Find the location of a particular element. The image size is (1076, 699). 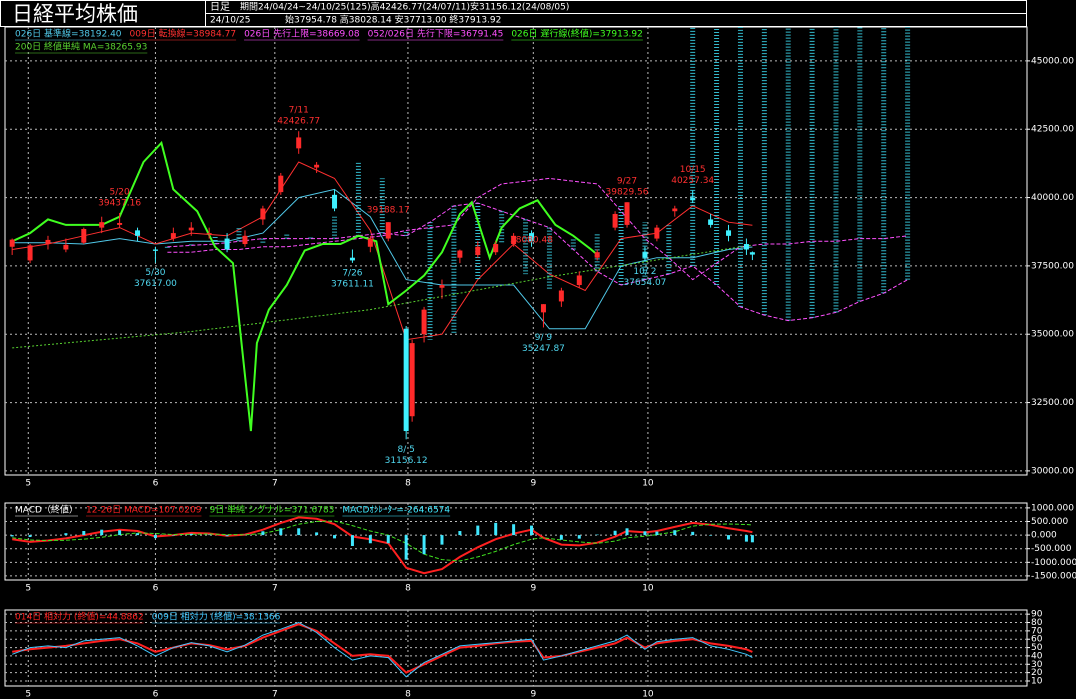

y-tick-label: 35000.00 is located at coordinates (1052, 335).